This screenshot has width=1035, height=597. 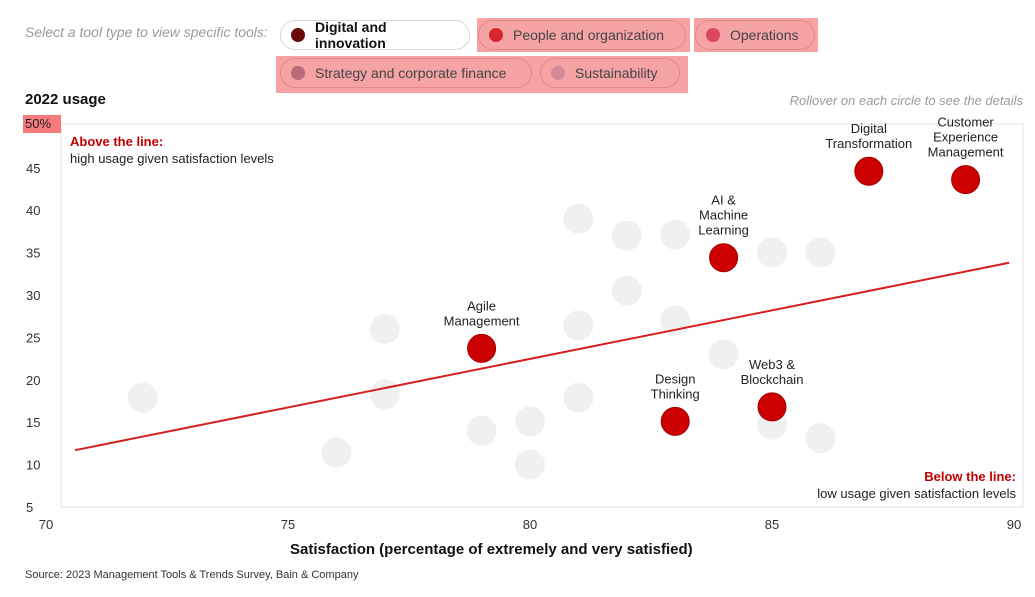 What do you see at coordinates (675, 393) in the screenshot?
I see `point-label: Thinking` at bounding box center [675, 393].